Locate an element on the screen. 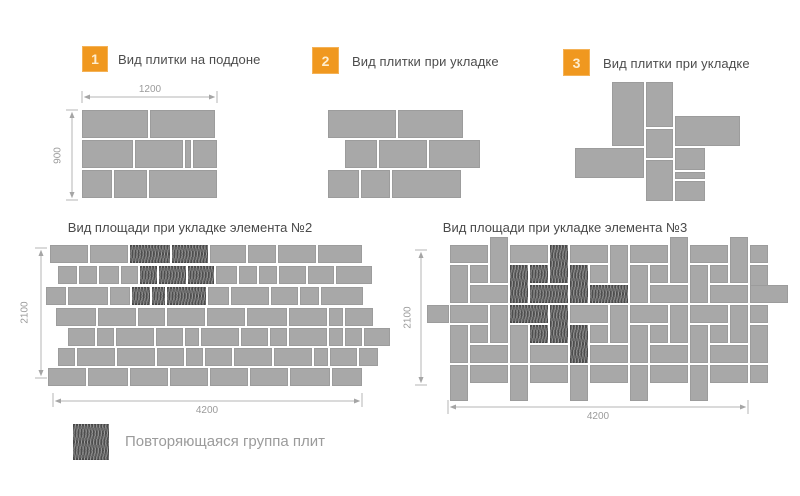 The width and height of the screenshot is (800, 496). step-badge-1: 1 is located at coordinates (95, 59).